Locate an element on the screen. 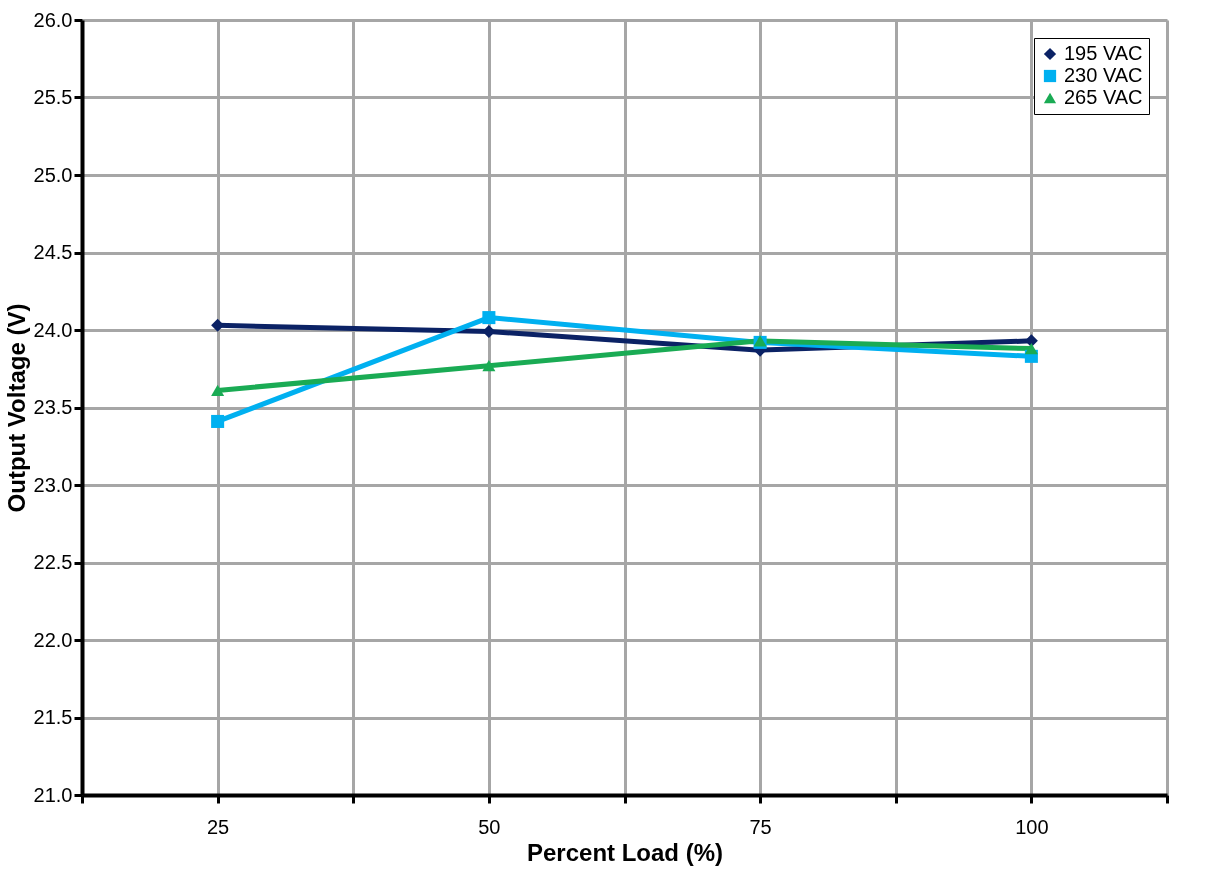 The image size is (1232, 892). x-tick-label: 100 is located at coordinates (1032, 826).